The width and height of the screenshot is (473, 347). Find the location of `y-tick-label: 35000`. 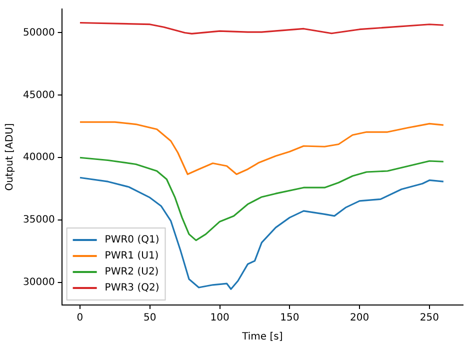

y-tick-label: 35000 is located at coordinates (39, 220).